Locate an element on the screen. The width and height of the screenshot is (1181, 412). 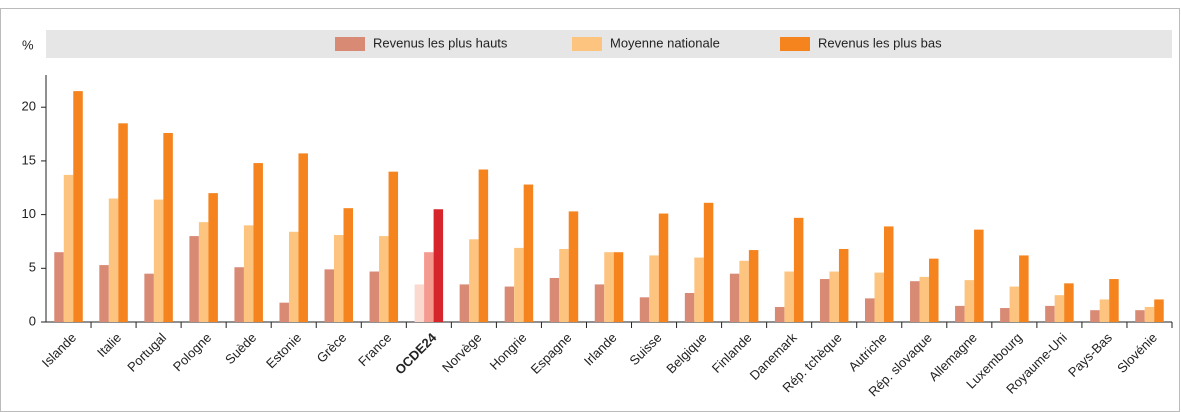
y-tick-label: 0 is located at coordinates (32, 320).